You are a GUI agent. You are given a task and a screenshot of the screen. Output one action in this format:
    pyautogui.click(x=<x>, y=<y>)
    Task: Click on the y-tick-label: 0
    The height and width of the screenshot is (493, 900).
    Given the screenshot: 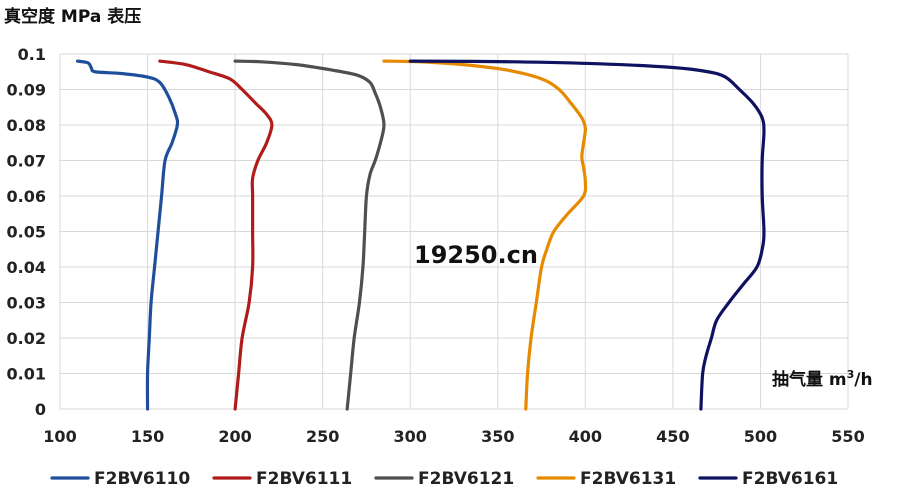 What is the action you would take?
    pyautogui.click(x=40, y=409)
    